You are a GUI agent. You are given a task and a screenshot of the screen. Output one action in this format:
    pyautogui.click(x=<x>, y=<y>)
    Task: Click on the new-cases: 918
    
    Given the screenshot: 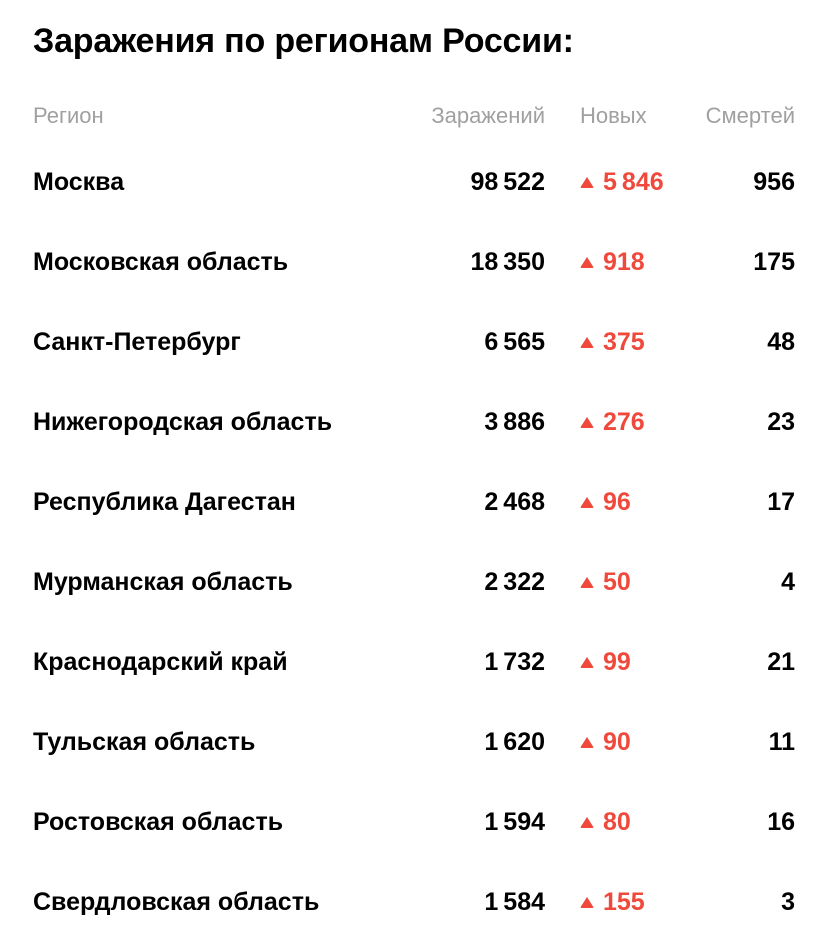 What is the action you would take?
    pyautogui.click(x=637, y=262)
    